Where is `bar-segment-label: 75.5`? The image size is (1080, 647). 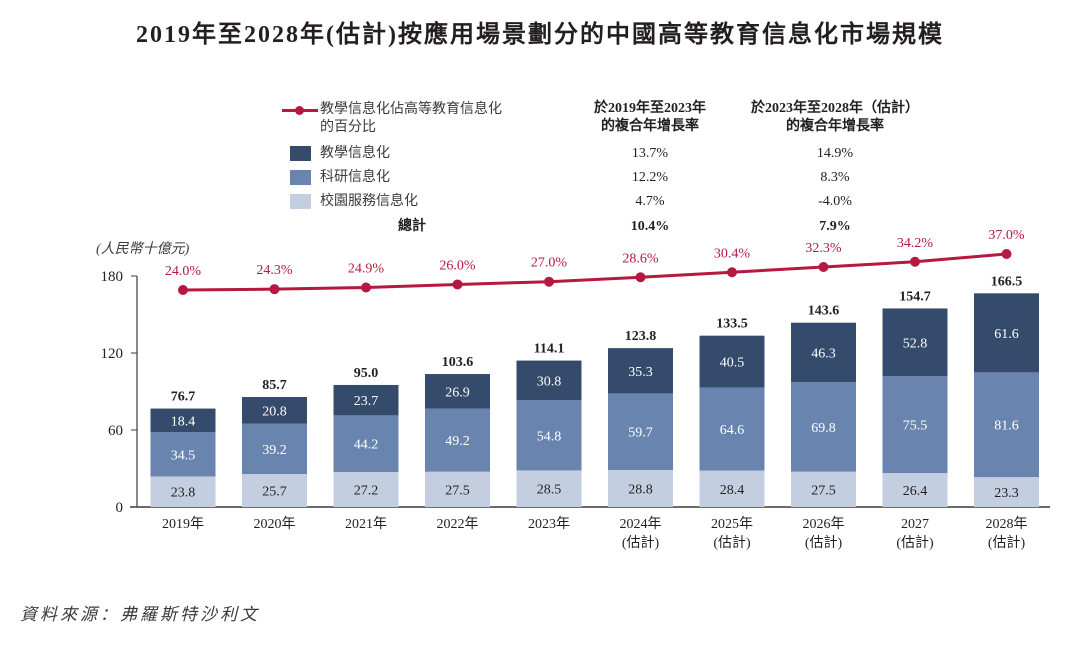 bar-segment-label: 75.5 is located at coordinates (915, 426).